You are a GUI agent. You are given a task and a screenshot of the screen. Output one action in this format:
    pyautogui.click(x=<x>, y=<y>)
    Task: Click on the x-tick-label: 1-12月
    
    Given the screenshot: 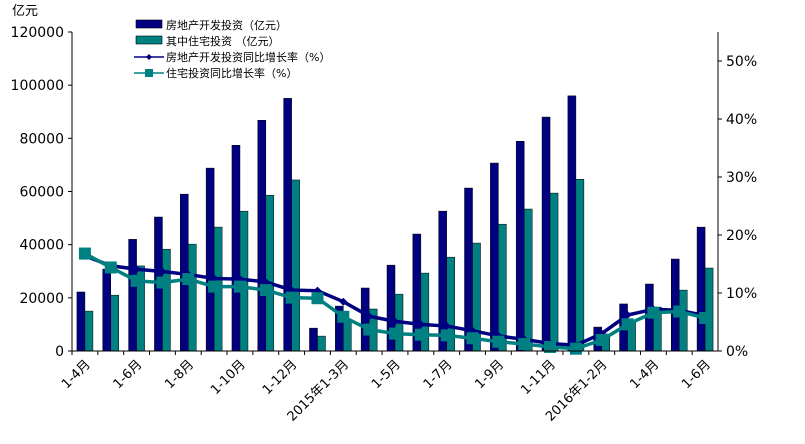 What is the action you would take?
    pyautogui.click(x=280, y=377)
    